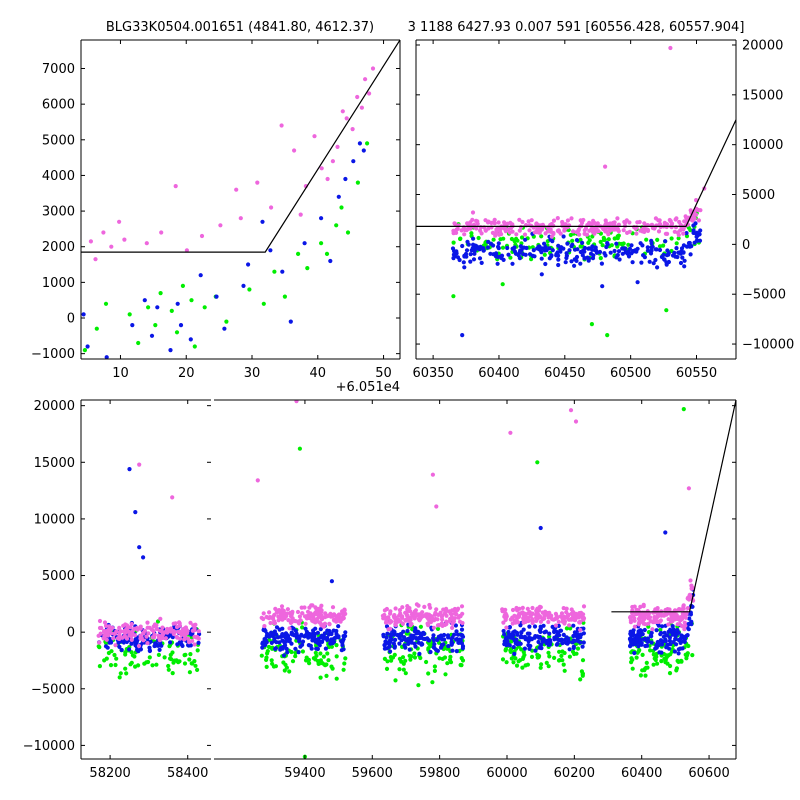 Image resolution: width=800 pixels, height=800 pixels. What do you see at coordinates (537, 462) in the screenshot?
I see `b-series_a-outlier` at bounding box center [537, 462].